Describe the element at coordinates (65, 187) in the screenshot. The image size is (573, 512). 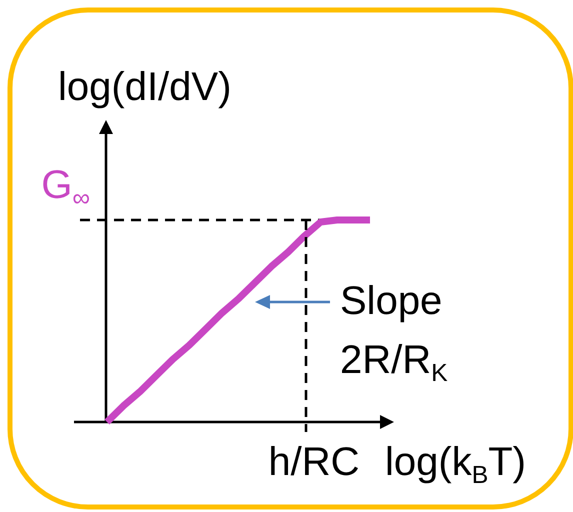
I see `ref-line-label: G$_{∞}$` at that location.